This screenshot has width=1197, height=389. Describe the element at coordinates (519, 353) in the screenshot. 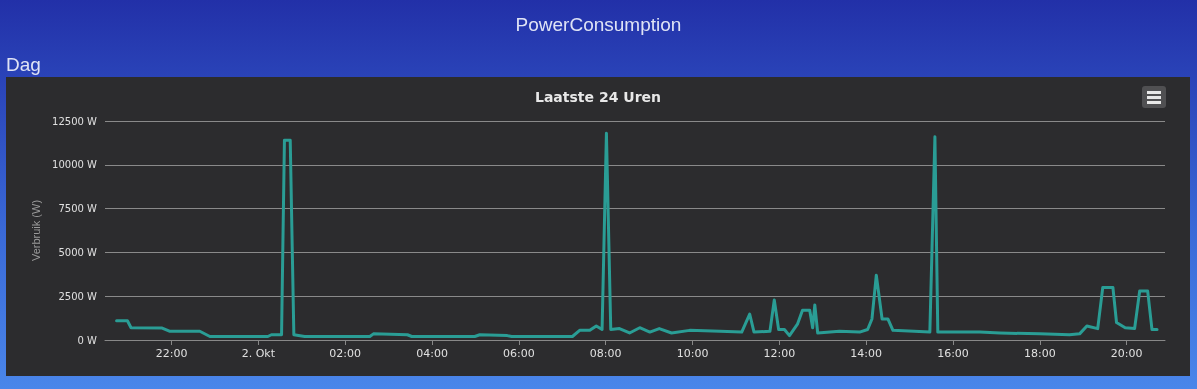

I see `x-tick-label: 06:00` at that location.